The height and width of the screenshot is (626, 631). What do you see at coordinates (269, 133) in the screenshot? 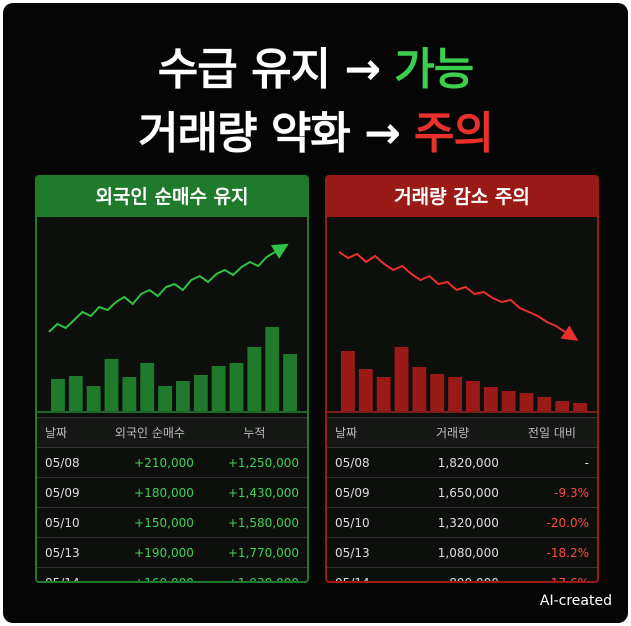
I see `title-text: 거래량 약화 →` at bounding box center [269, 133].